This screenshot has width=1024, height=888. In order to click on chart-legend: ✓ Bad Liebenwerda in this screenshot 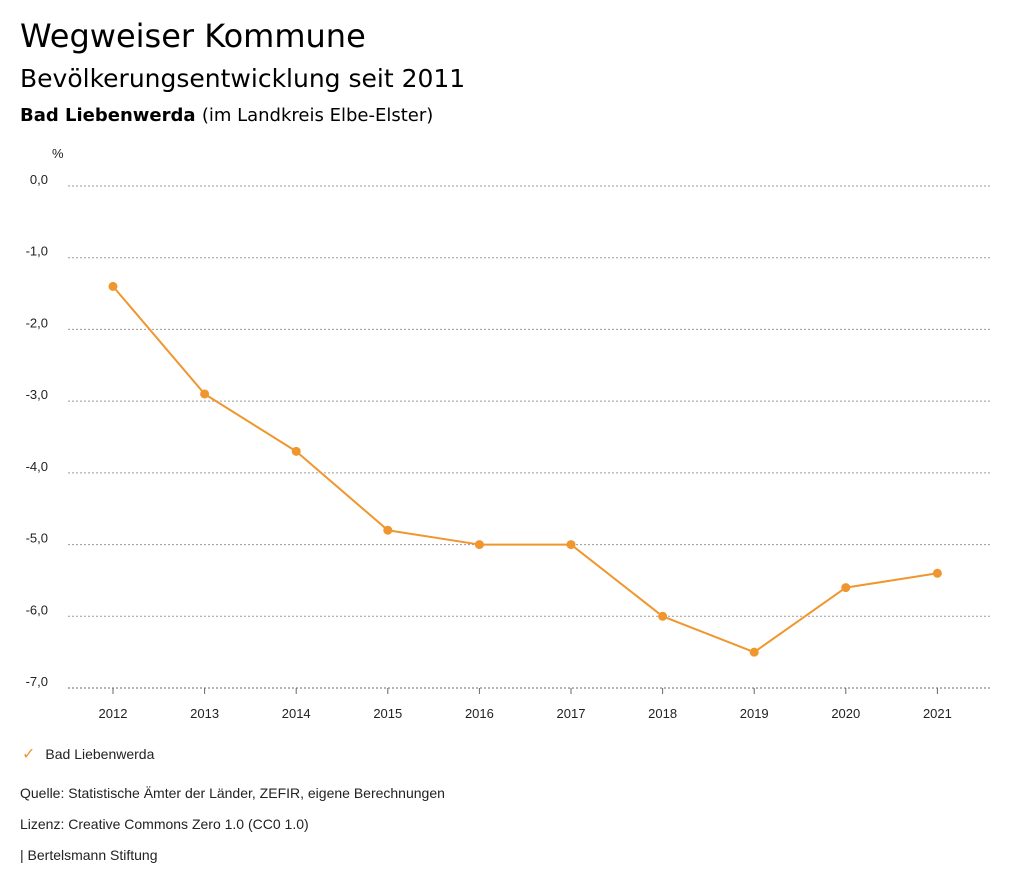, I will do `click(88, 754)`.